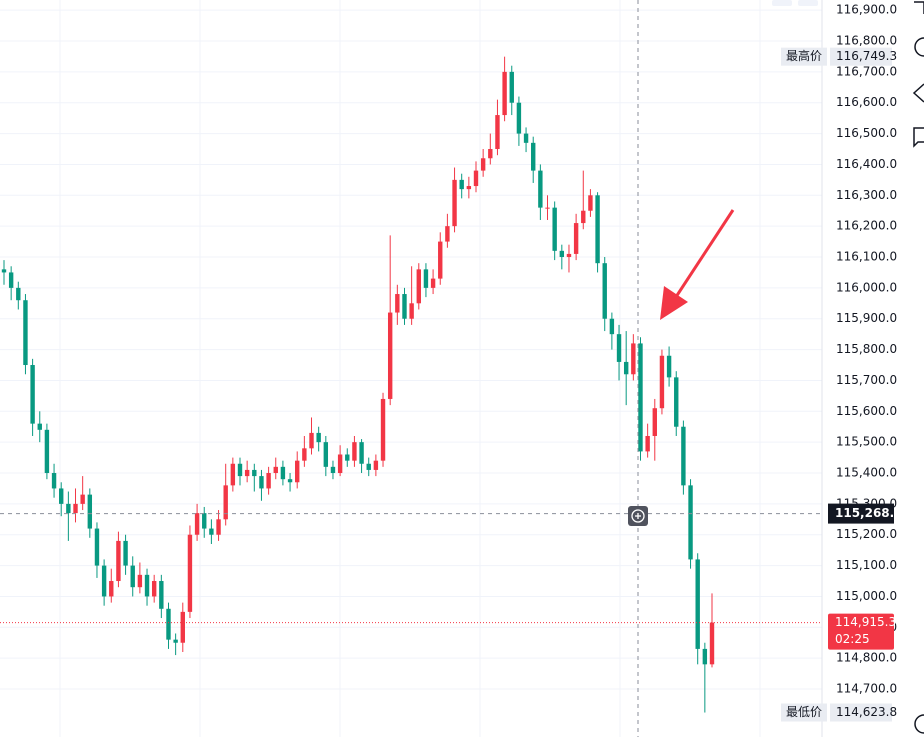 Image resolution: width=924 pixels, height=737 pixels. I want to click on crosshair-button, so click(638, 516).